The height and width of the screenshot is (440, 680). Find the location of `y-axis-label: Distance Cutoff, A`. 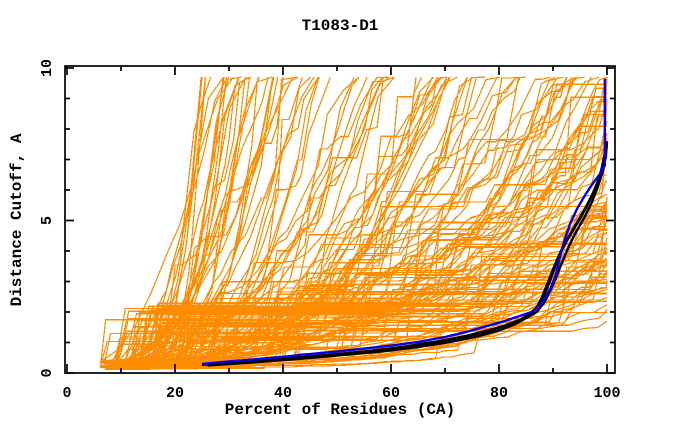

y-axis-label: Distance Cutoff, A is located at coordinates (17, 219).